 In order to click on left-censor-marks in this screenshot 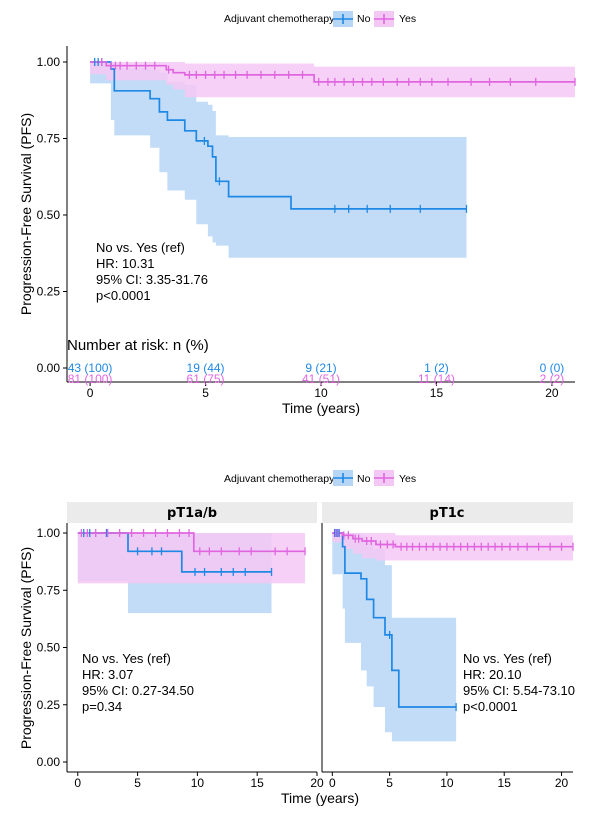, I will do `click(193, 552)`.